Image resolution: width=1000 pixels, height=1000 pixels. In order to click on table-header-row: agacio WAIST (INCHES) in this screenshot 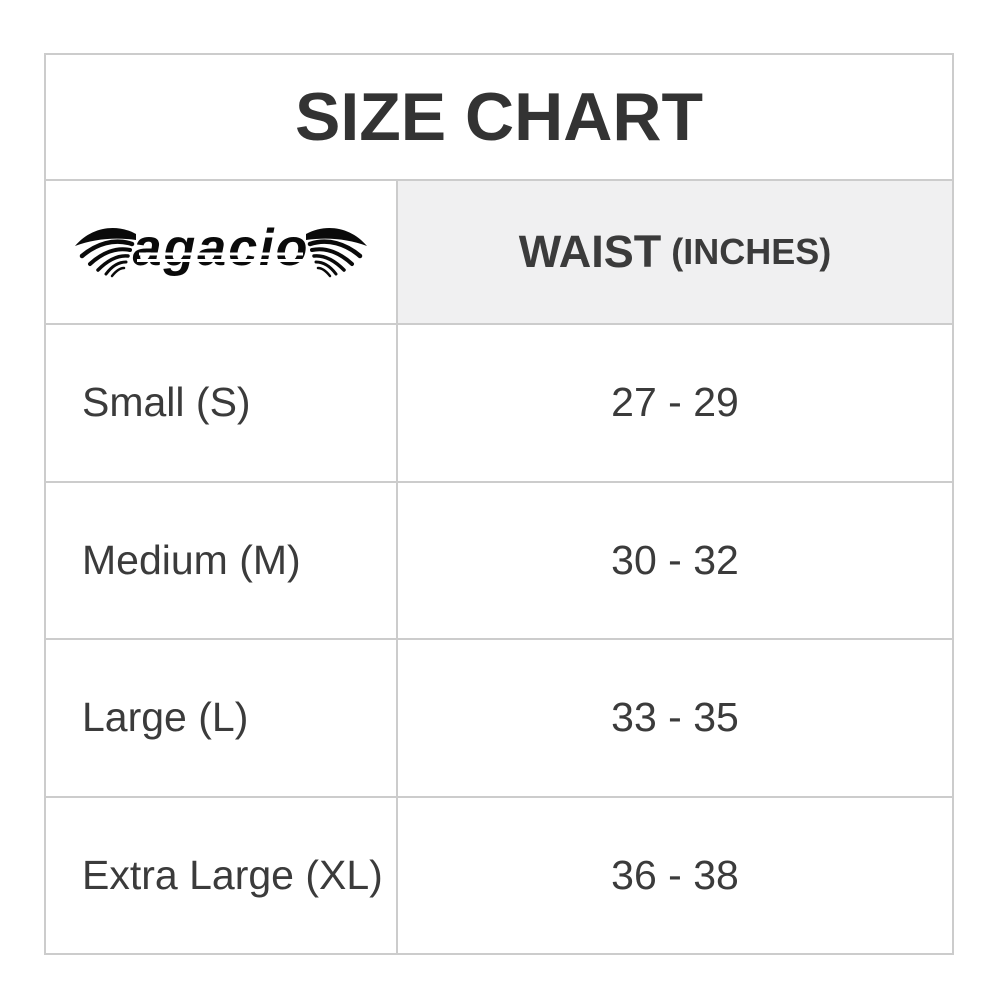, I will do `click(499, 251)`.